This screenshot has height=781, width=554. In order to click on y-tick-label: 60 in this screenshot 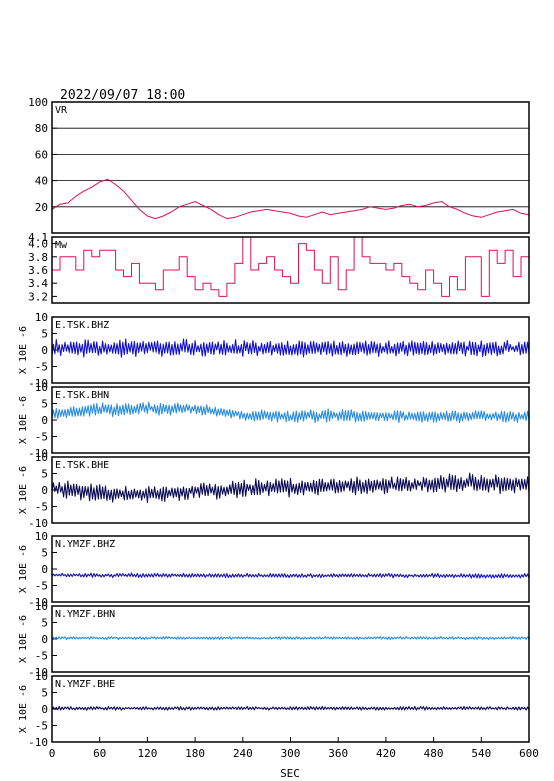, I will do `click(41, 154)`.